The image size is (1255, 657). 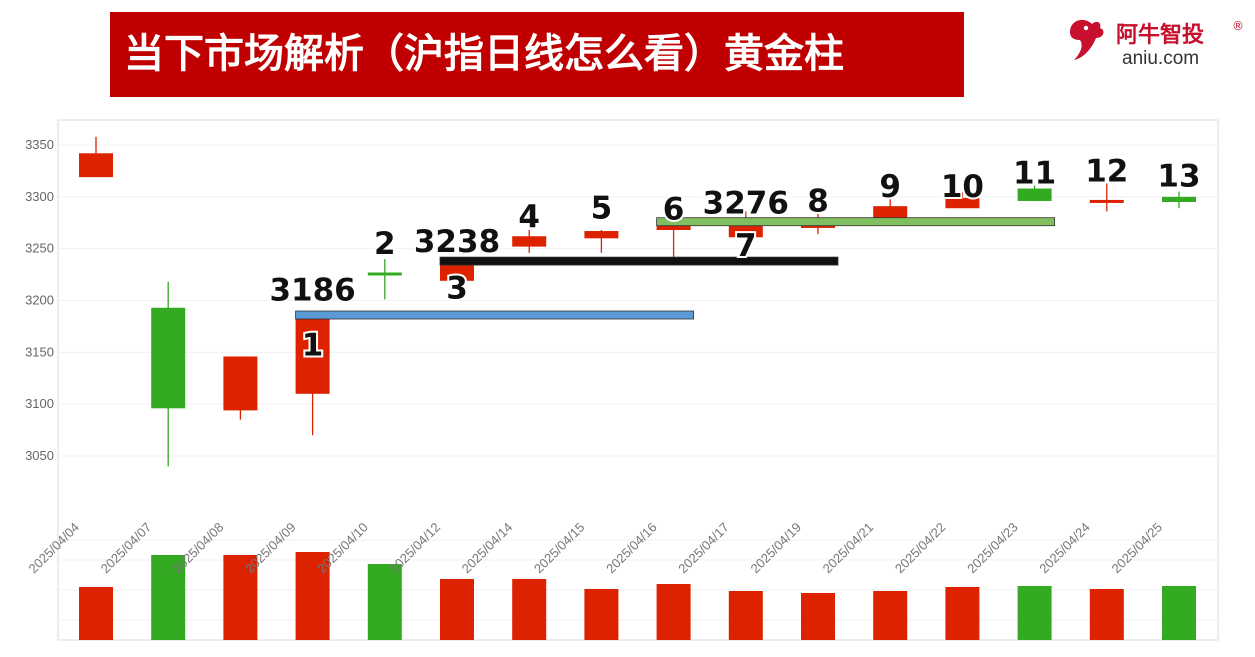 I want to click on x-tick-label: 2025/04/24, so click(x=1064, y=548).